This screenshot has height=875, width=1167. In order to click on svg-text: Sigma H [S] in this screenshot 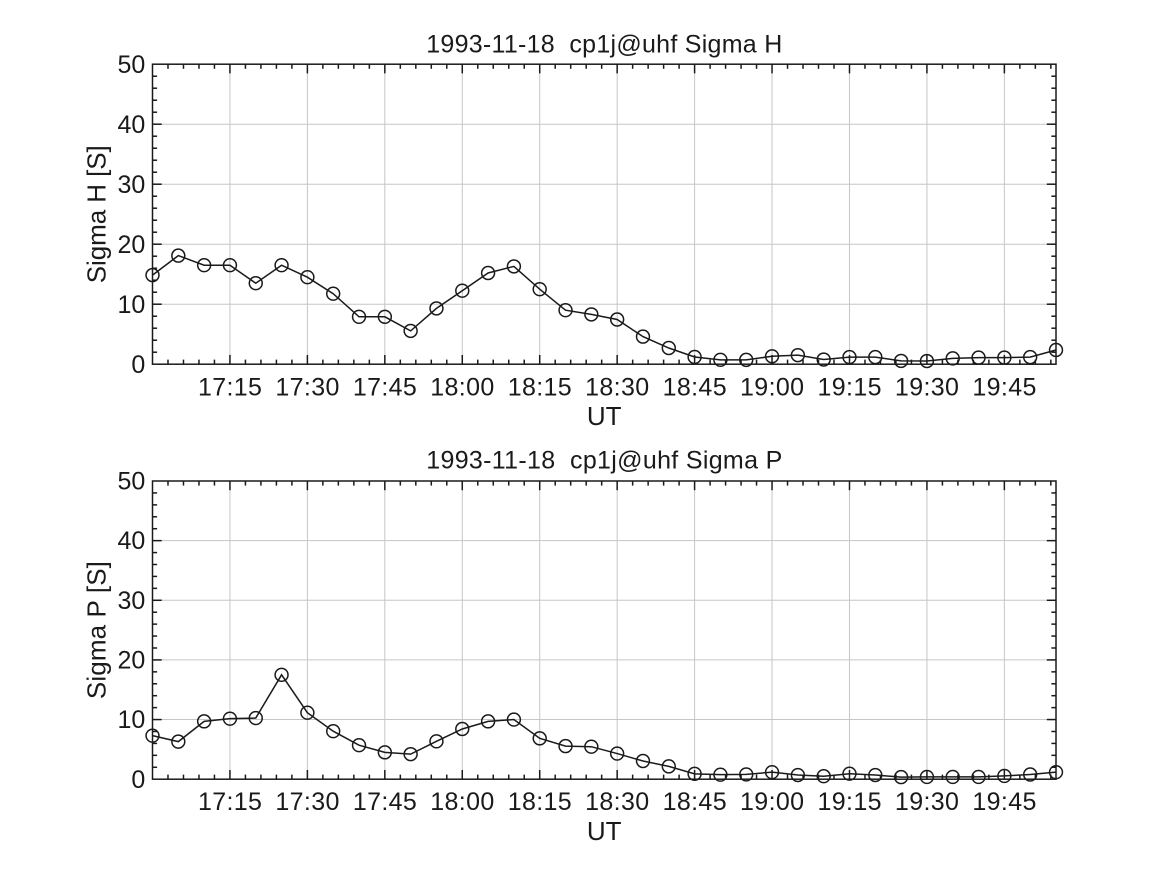, I will do `click(96, 214)`.